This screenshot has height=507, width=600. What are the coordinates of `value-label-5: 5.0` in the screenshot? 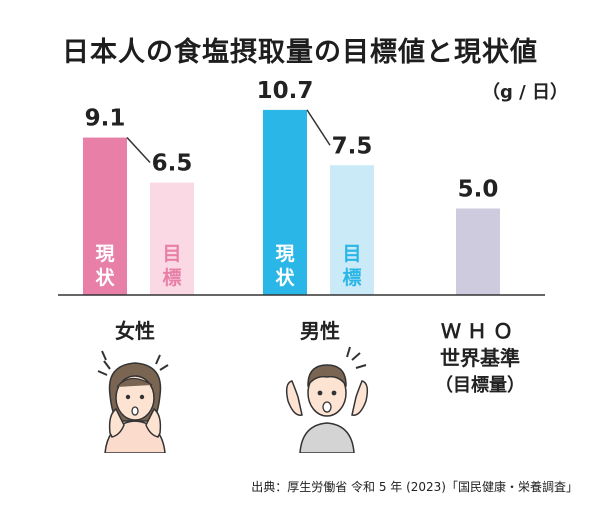 It's located at (478, 190).